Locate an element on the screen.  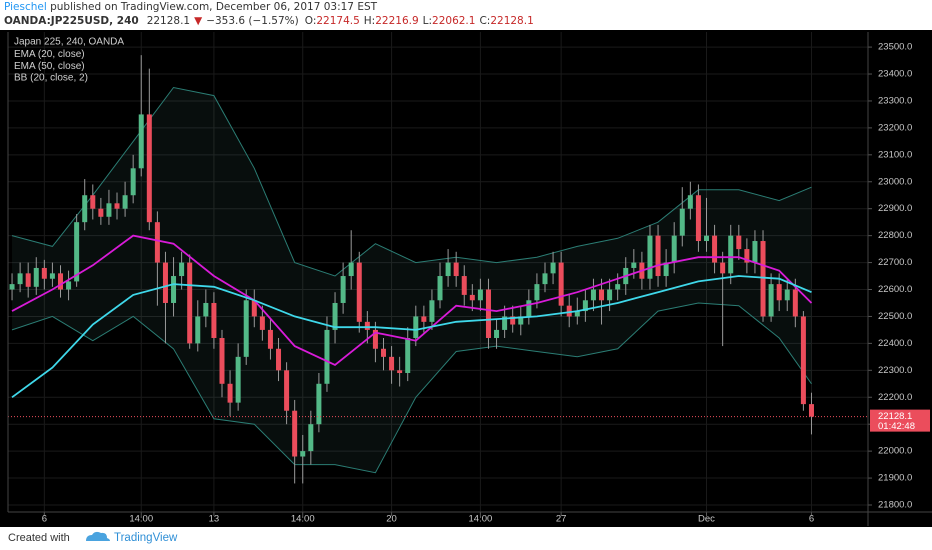
brand: TradingView is located at coordinates (146, 538).